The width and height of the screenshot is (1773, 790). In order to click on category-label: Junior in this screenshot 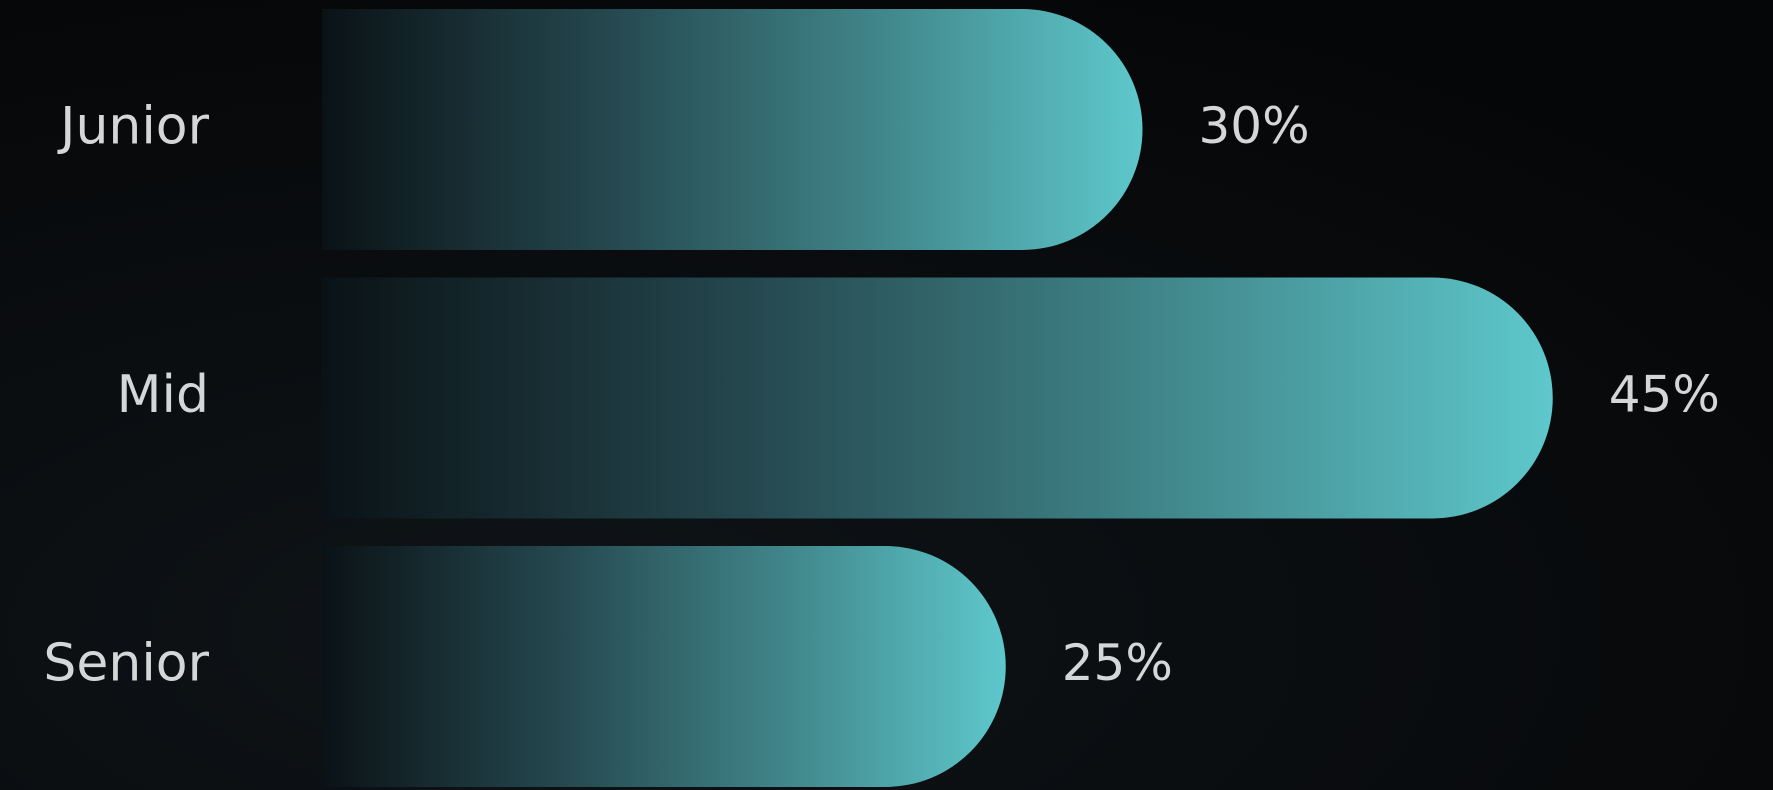, I will do `click(133, 127)`.